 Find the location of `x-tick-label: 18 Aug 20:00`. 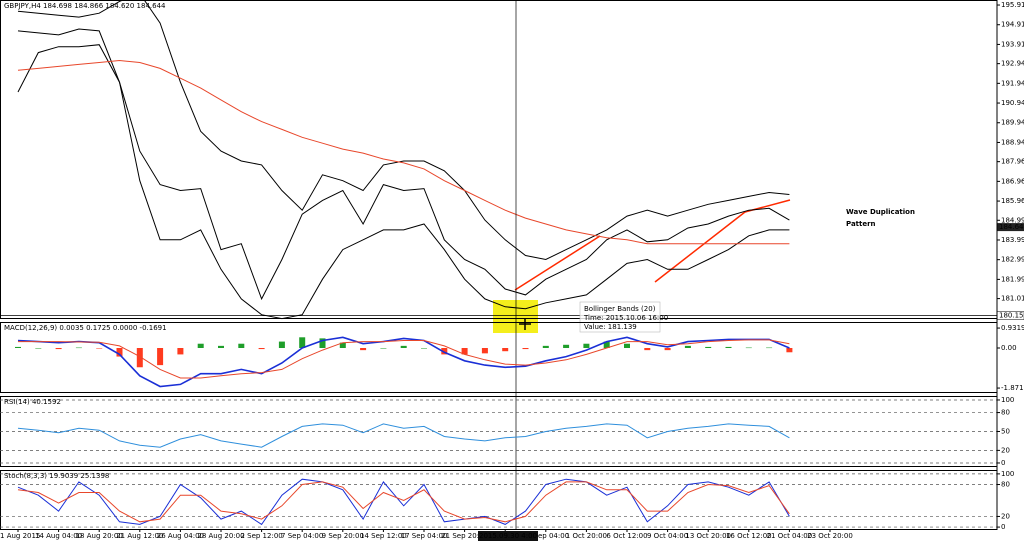

x-tick-label: 18 Aug 20:00 is located at coordinates (99, 536).